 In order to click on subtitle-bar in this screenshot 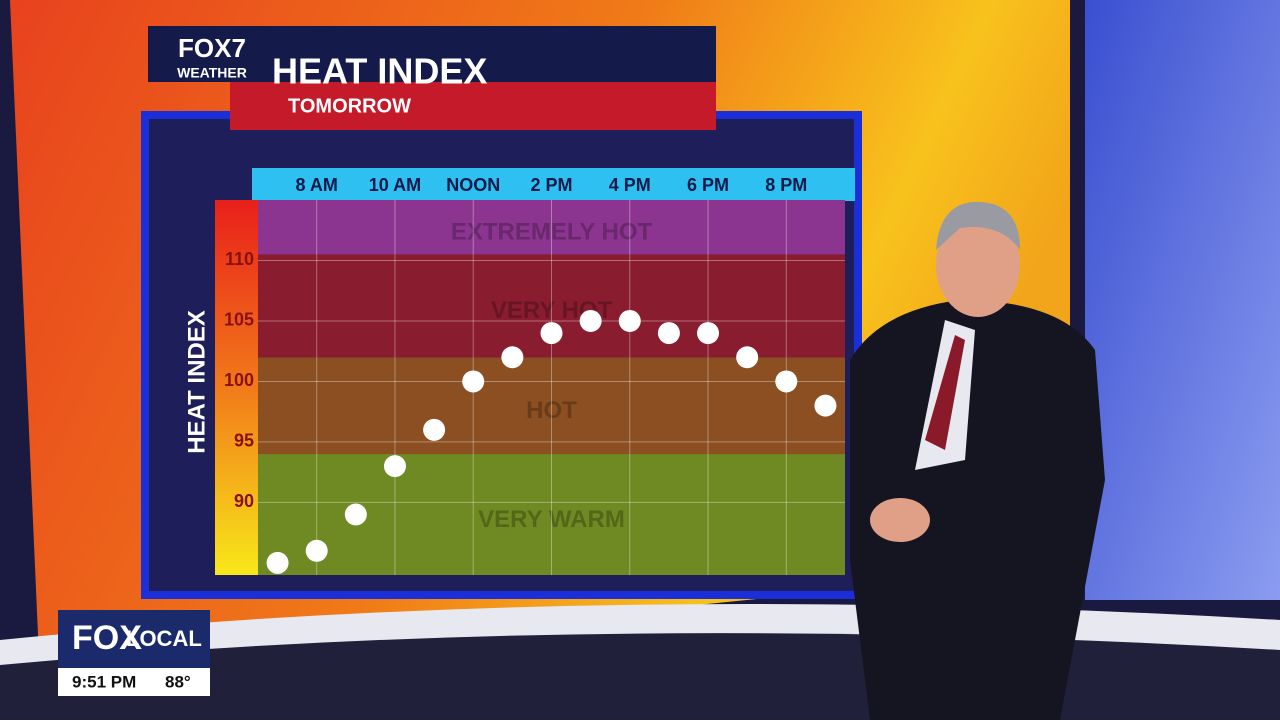, I will do `click(473, 106)`.